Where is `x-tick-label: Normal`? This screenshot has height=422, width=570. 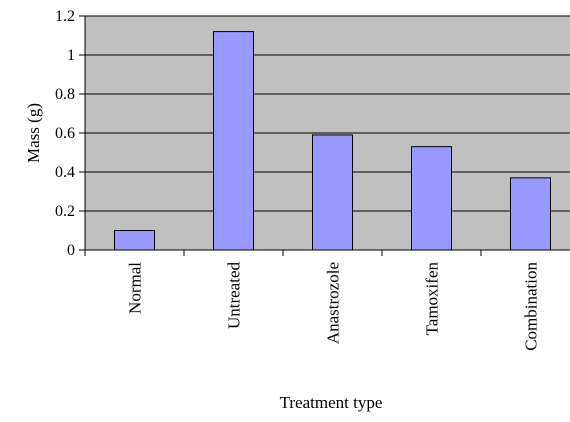
x-tick-label: Normal is located at coordinates (135, 288).